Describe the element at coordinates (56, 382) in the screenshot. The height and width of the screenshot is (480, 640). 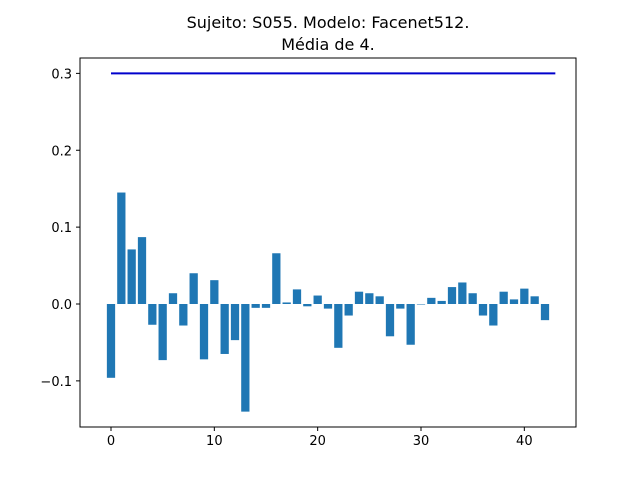
I see `y-tick-label-0: −0.1` at that location.